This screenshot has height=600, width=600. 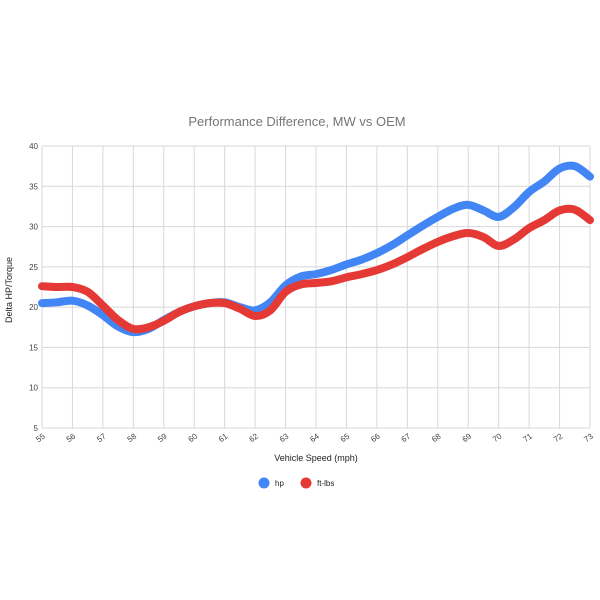 I want to click on y-tick-label: 15, so click(x=33, y=347).